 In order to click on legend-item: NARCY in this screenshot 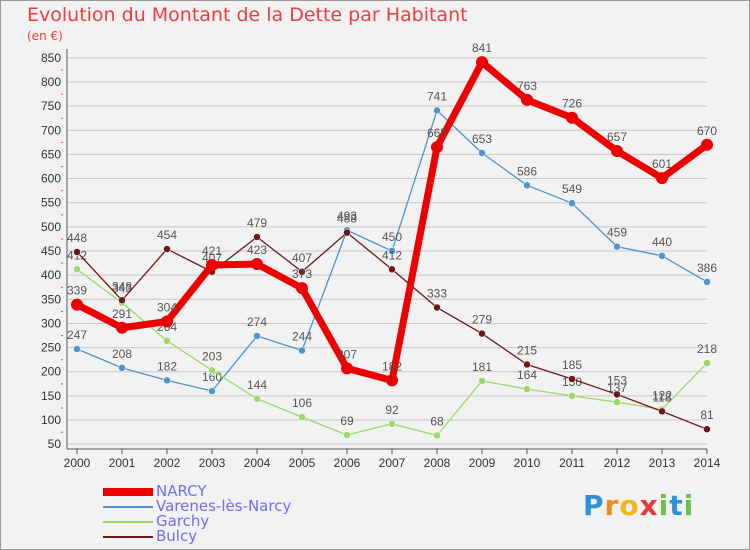, I will do `click(197, 491)`.